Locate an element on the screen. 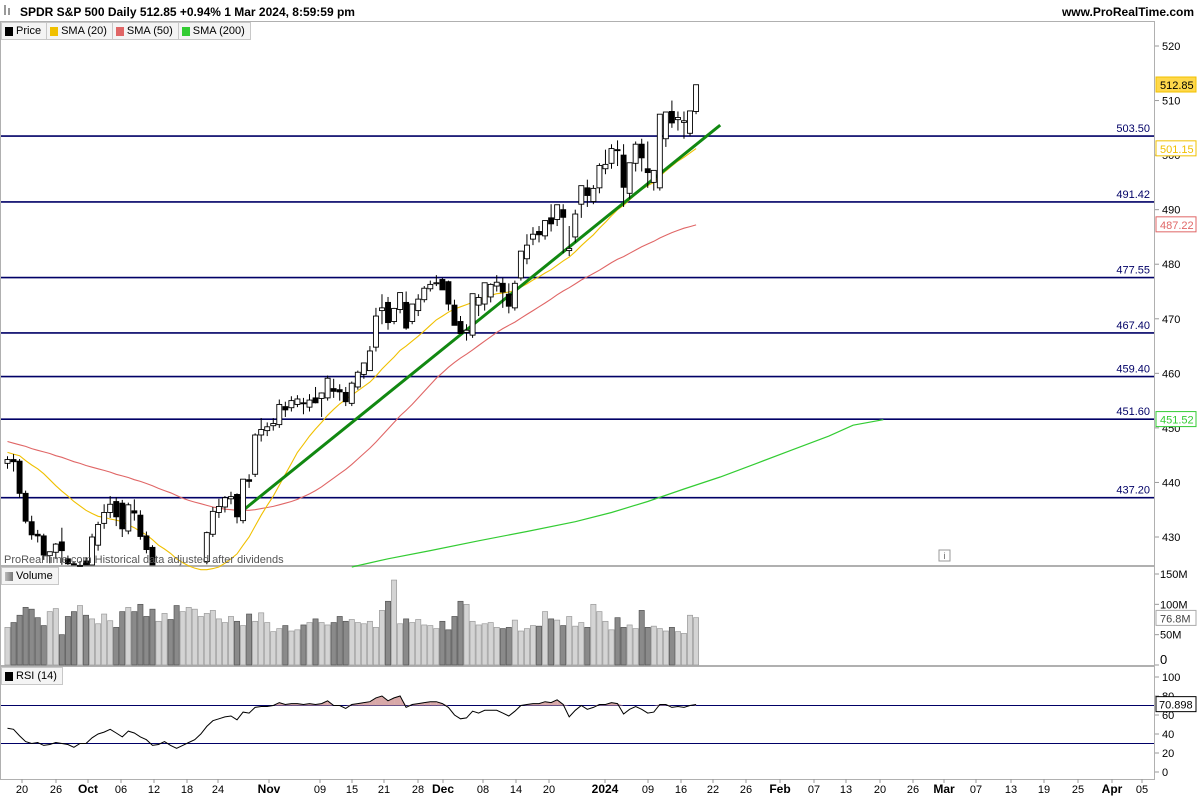 The image size is (1200, 800). chart-window-icon is located at coordinates (7, 10).